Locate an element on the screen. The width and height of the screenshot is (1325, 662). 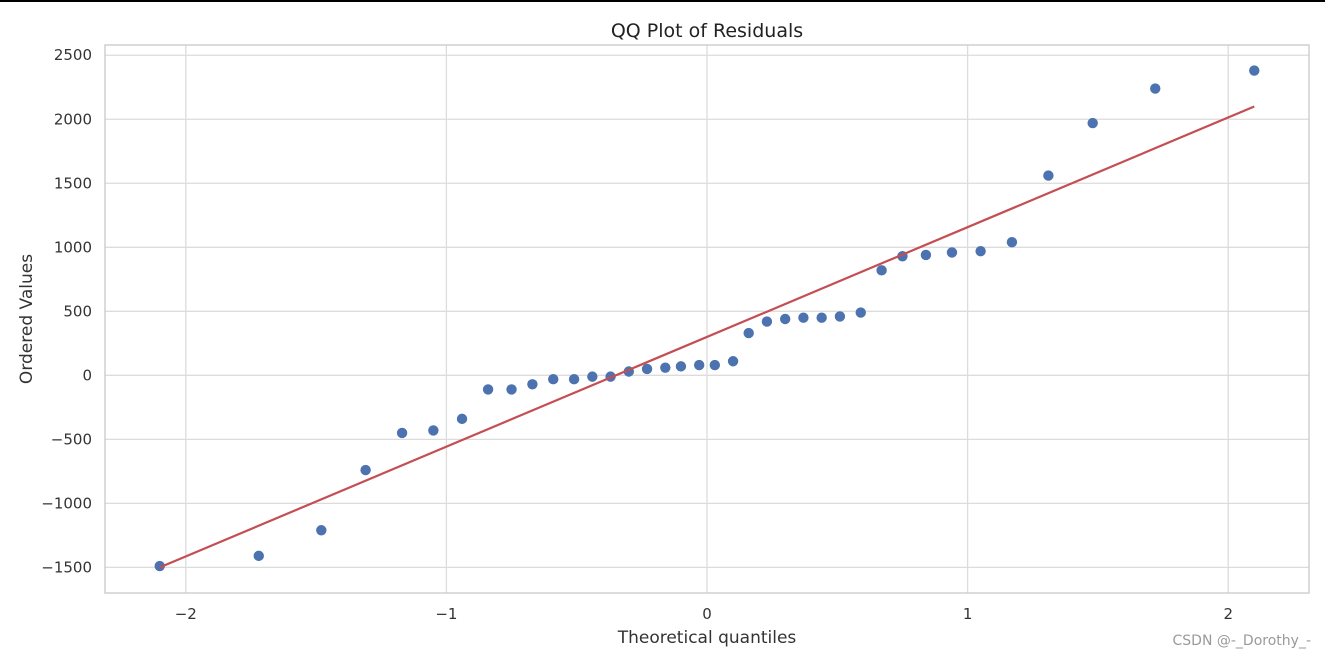
y-tick-label: 2000 is located at coordinates (73, 119).